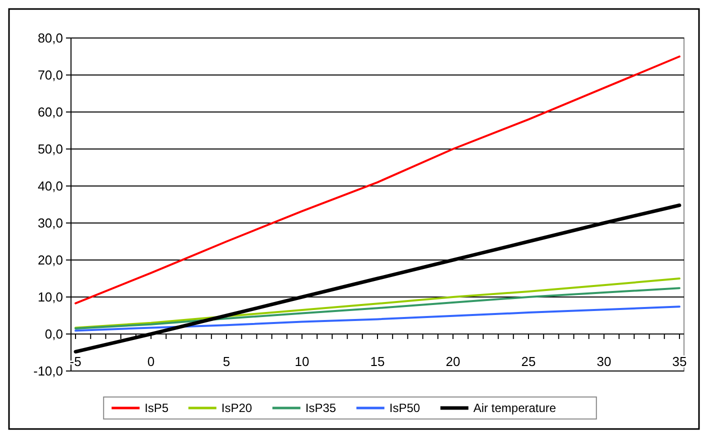 Image resolution: width=708 pixels, height=438 pixels. Describe the element at coordinates (48, 371) in the screenshot. I see `y-tick-label: -10,0` at that location.